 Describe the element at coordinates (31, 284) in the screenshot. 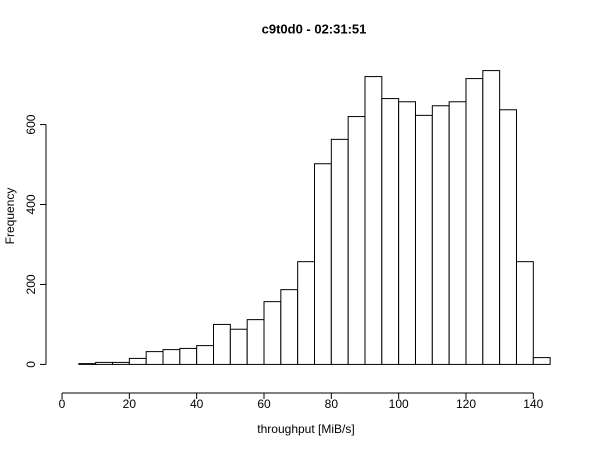

I see `y-tick-label: 200` at that location.